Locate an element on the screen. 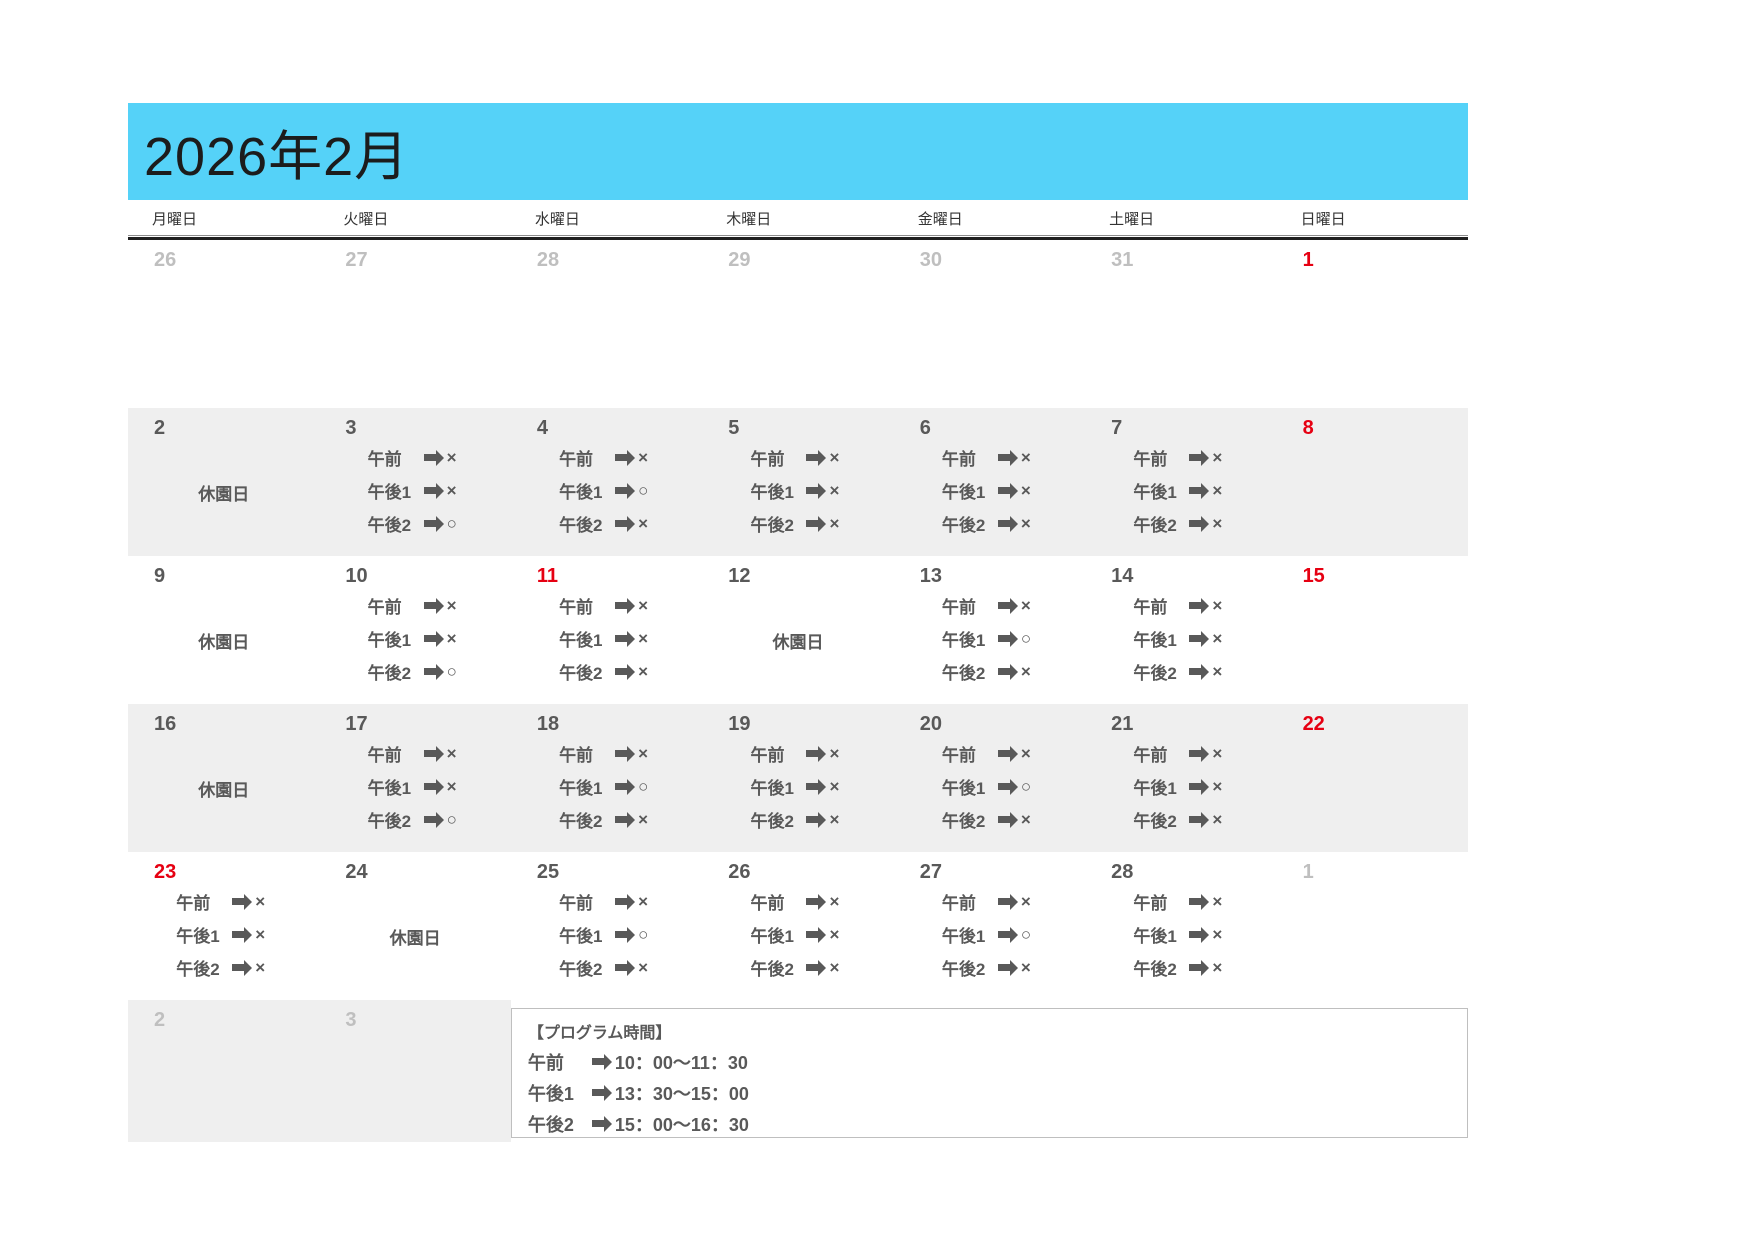 The image size is (1754, 1240). day-cell: 30 is located at coordinates (989, 324).